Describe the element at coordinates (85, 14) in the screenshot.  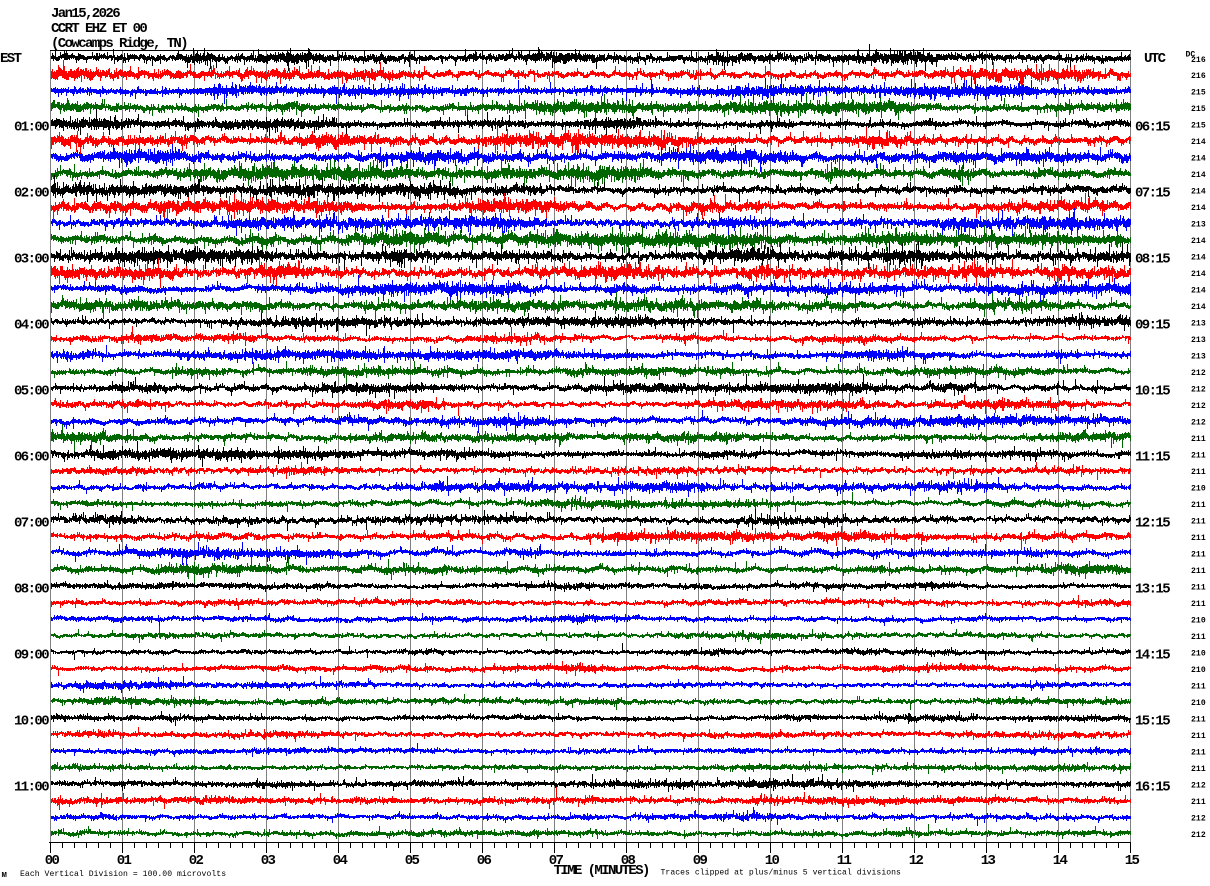
I see `svg-text: Jan15,2026` at that location.